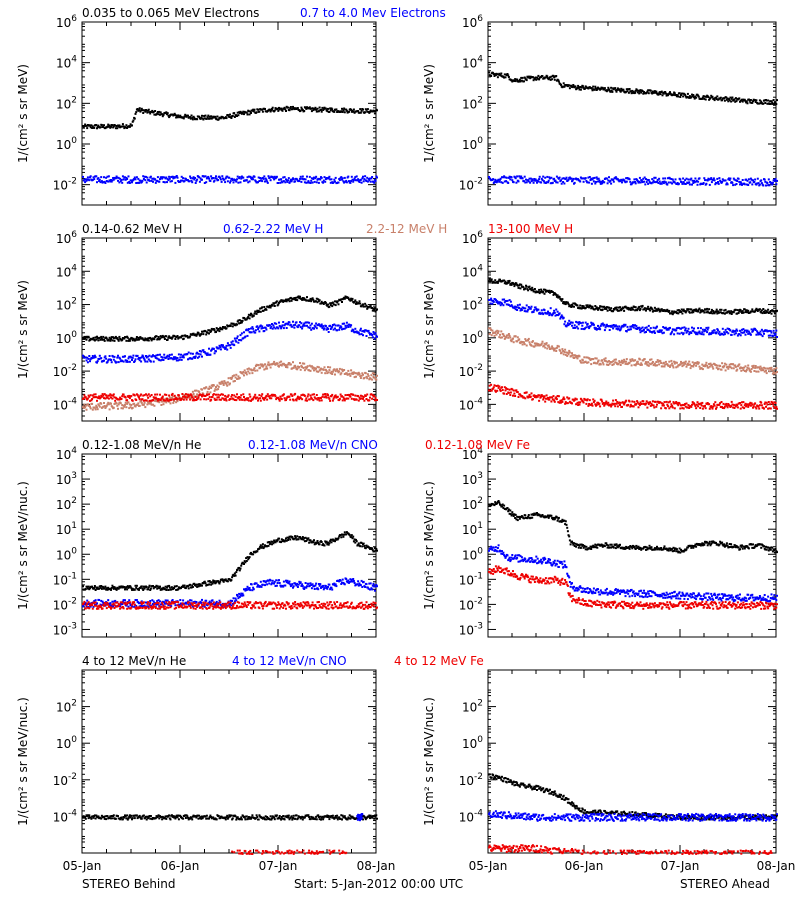 This screenshot has width=800, height=900. I want to click on y-axis-label: 1/(cm² s sr MeV), so click(429, 329).